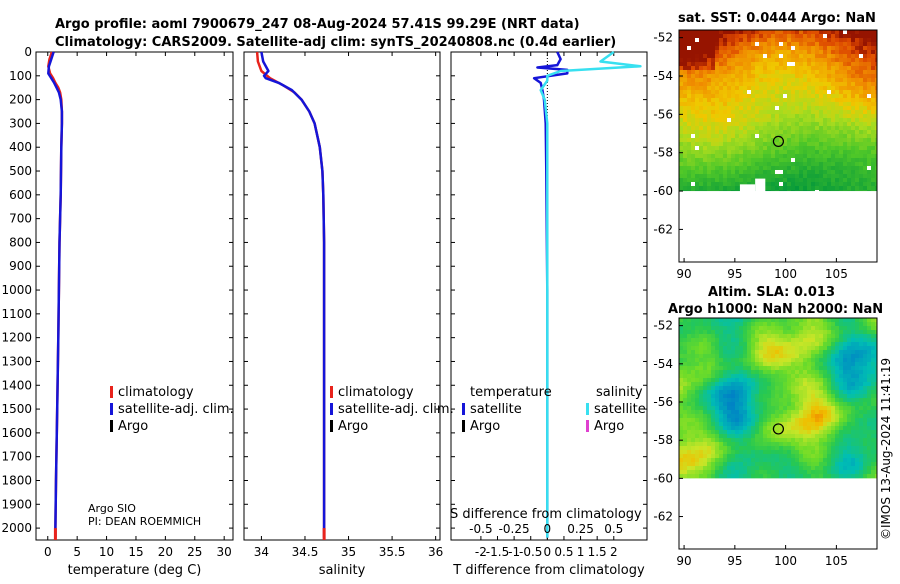 The height and width of the screenshot is (584, 900). I want to click on x-tick-label: 2, so click(614, 552).